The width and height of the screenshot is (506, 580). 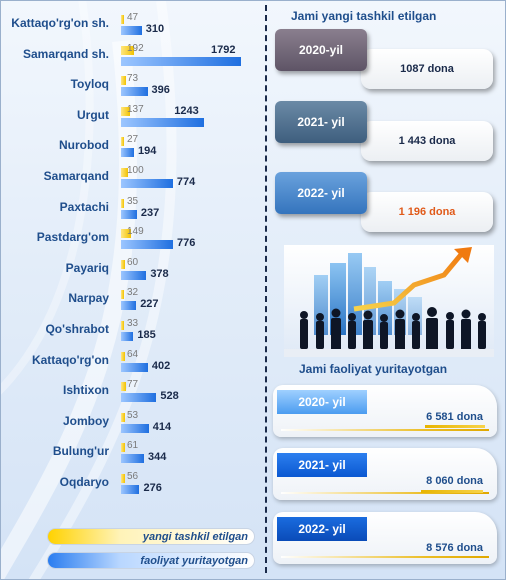 What do you see at coordinates (133, 415) in the screenshot?
I see `value-new: 53` at bounding box center [133, 415].